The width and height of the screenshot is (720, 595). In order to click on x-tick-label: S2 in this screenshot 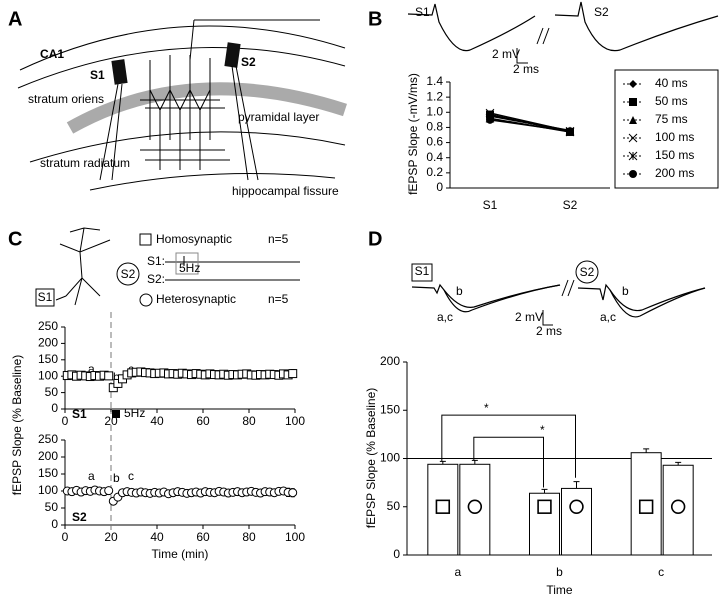, I will do `click(570, 205)`.